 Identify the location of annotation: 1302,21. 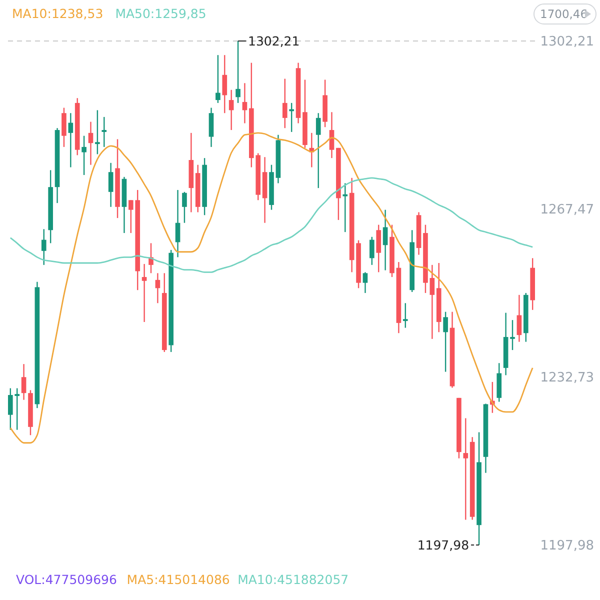
(274, 40).